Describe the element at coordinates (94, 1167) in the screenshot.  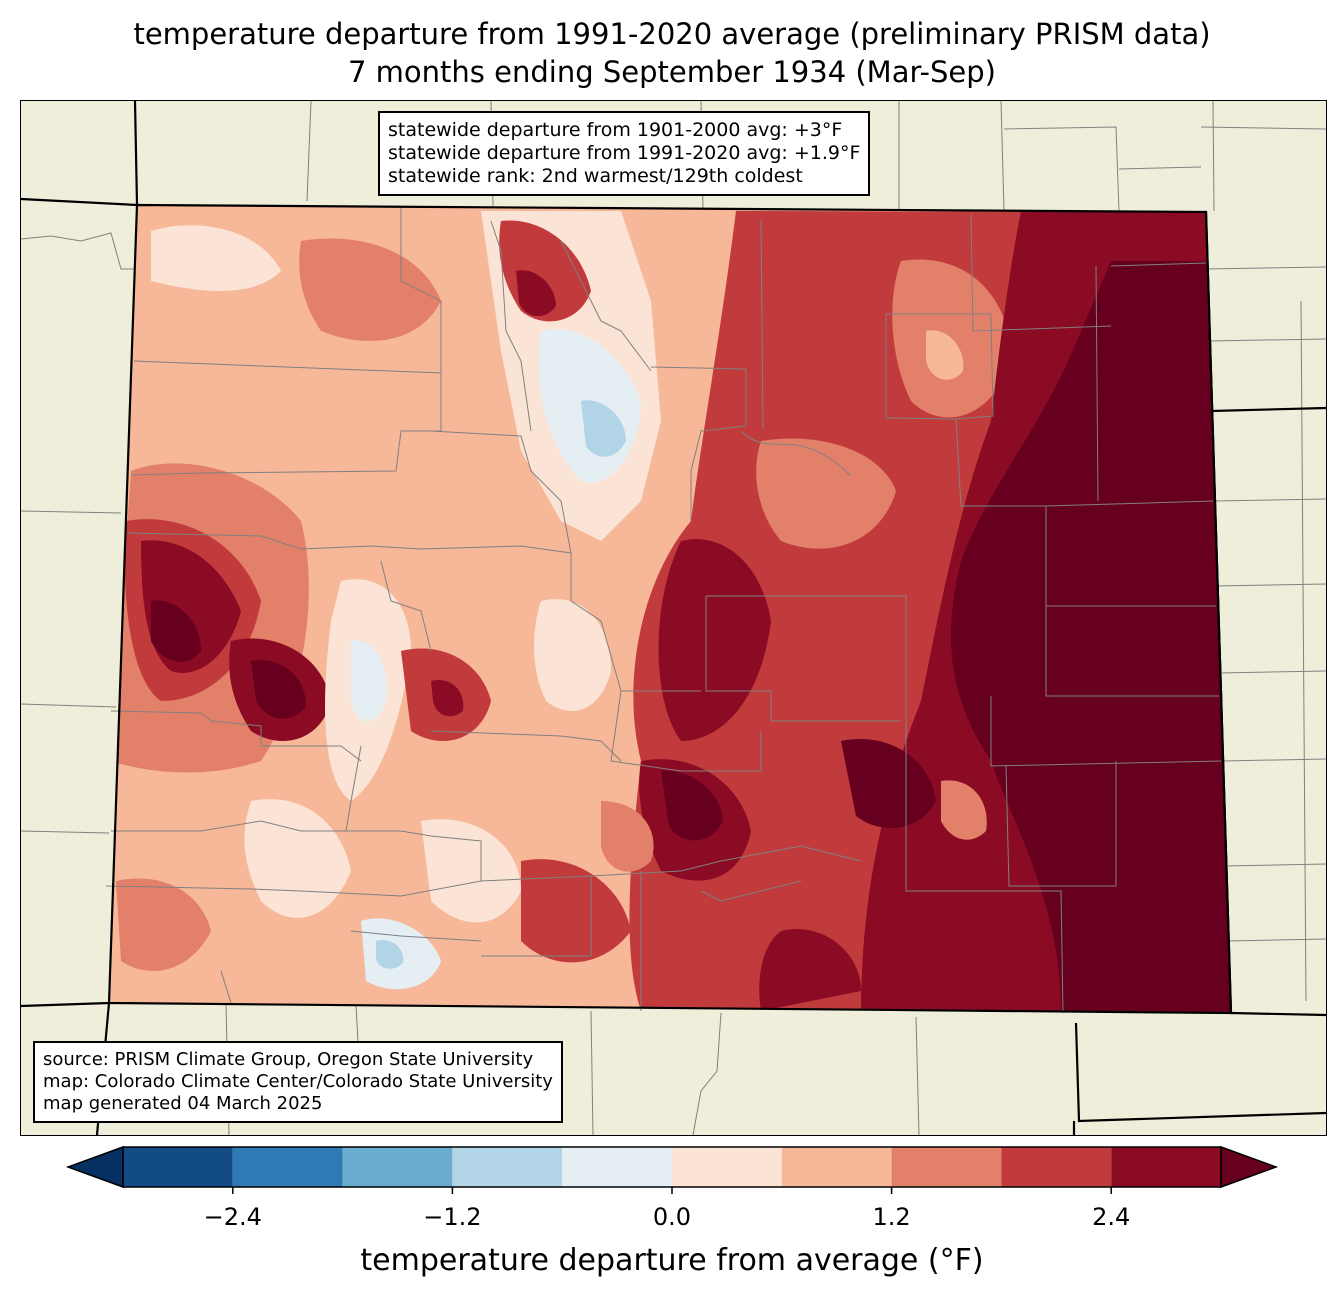
I see `colorbar-under-extension` at that location.